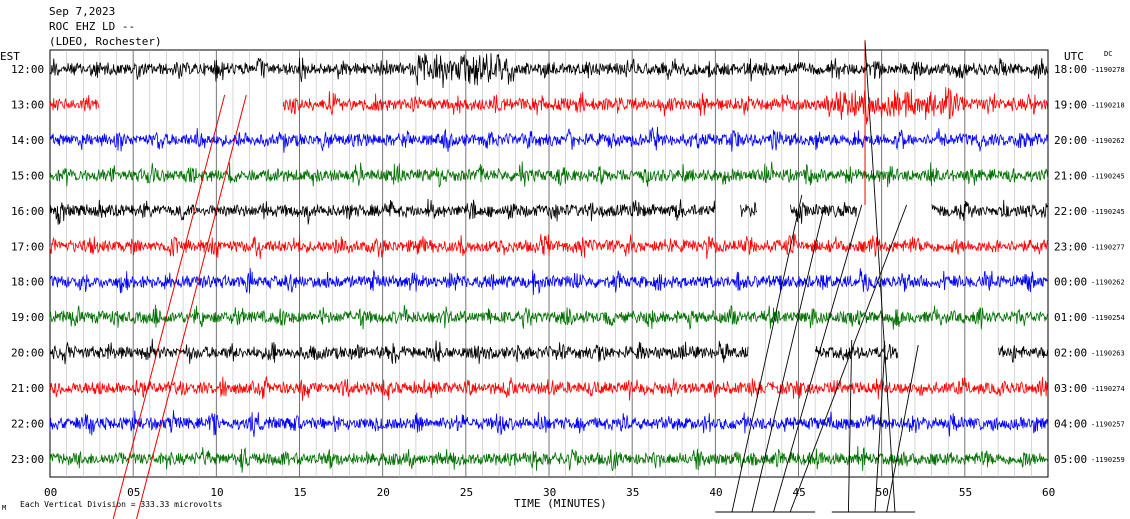 The image size is (1130, 519). What do you see at coordinates (4, 508) in the screenshot?
I see `corner-mark: M` at bounding box center [4, 508].